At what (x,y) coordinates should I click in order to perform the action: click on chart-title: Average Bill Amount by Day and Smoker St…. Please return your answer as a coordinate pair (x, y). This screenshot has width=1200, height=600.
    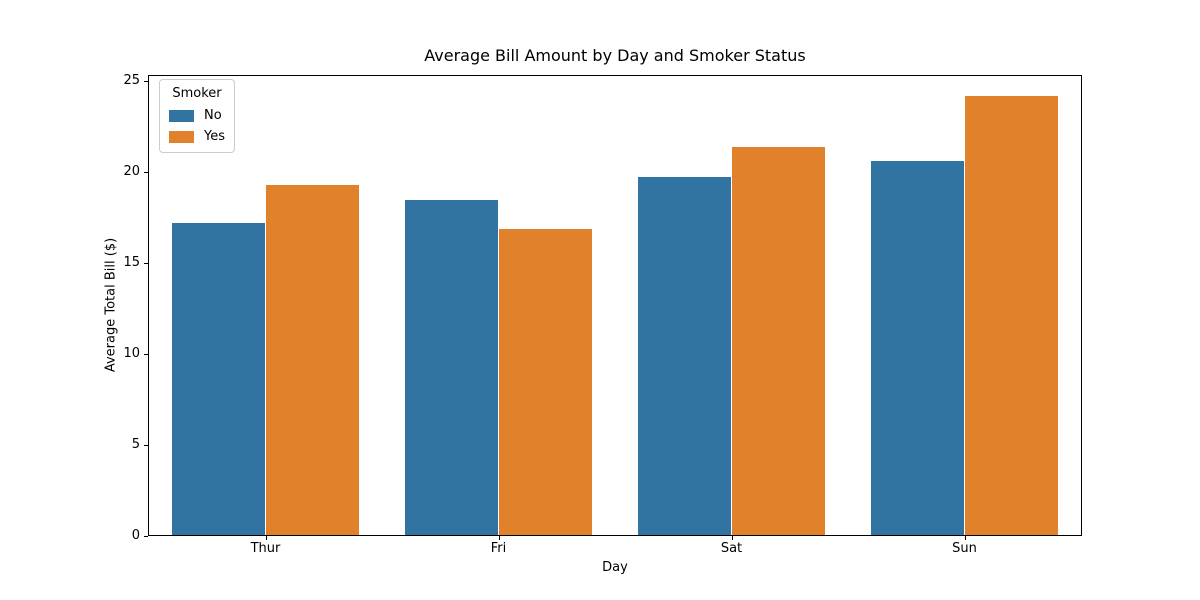
    Looking at the image, I should click on (615, 55).